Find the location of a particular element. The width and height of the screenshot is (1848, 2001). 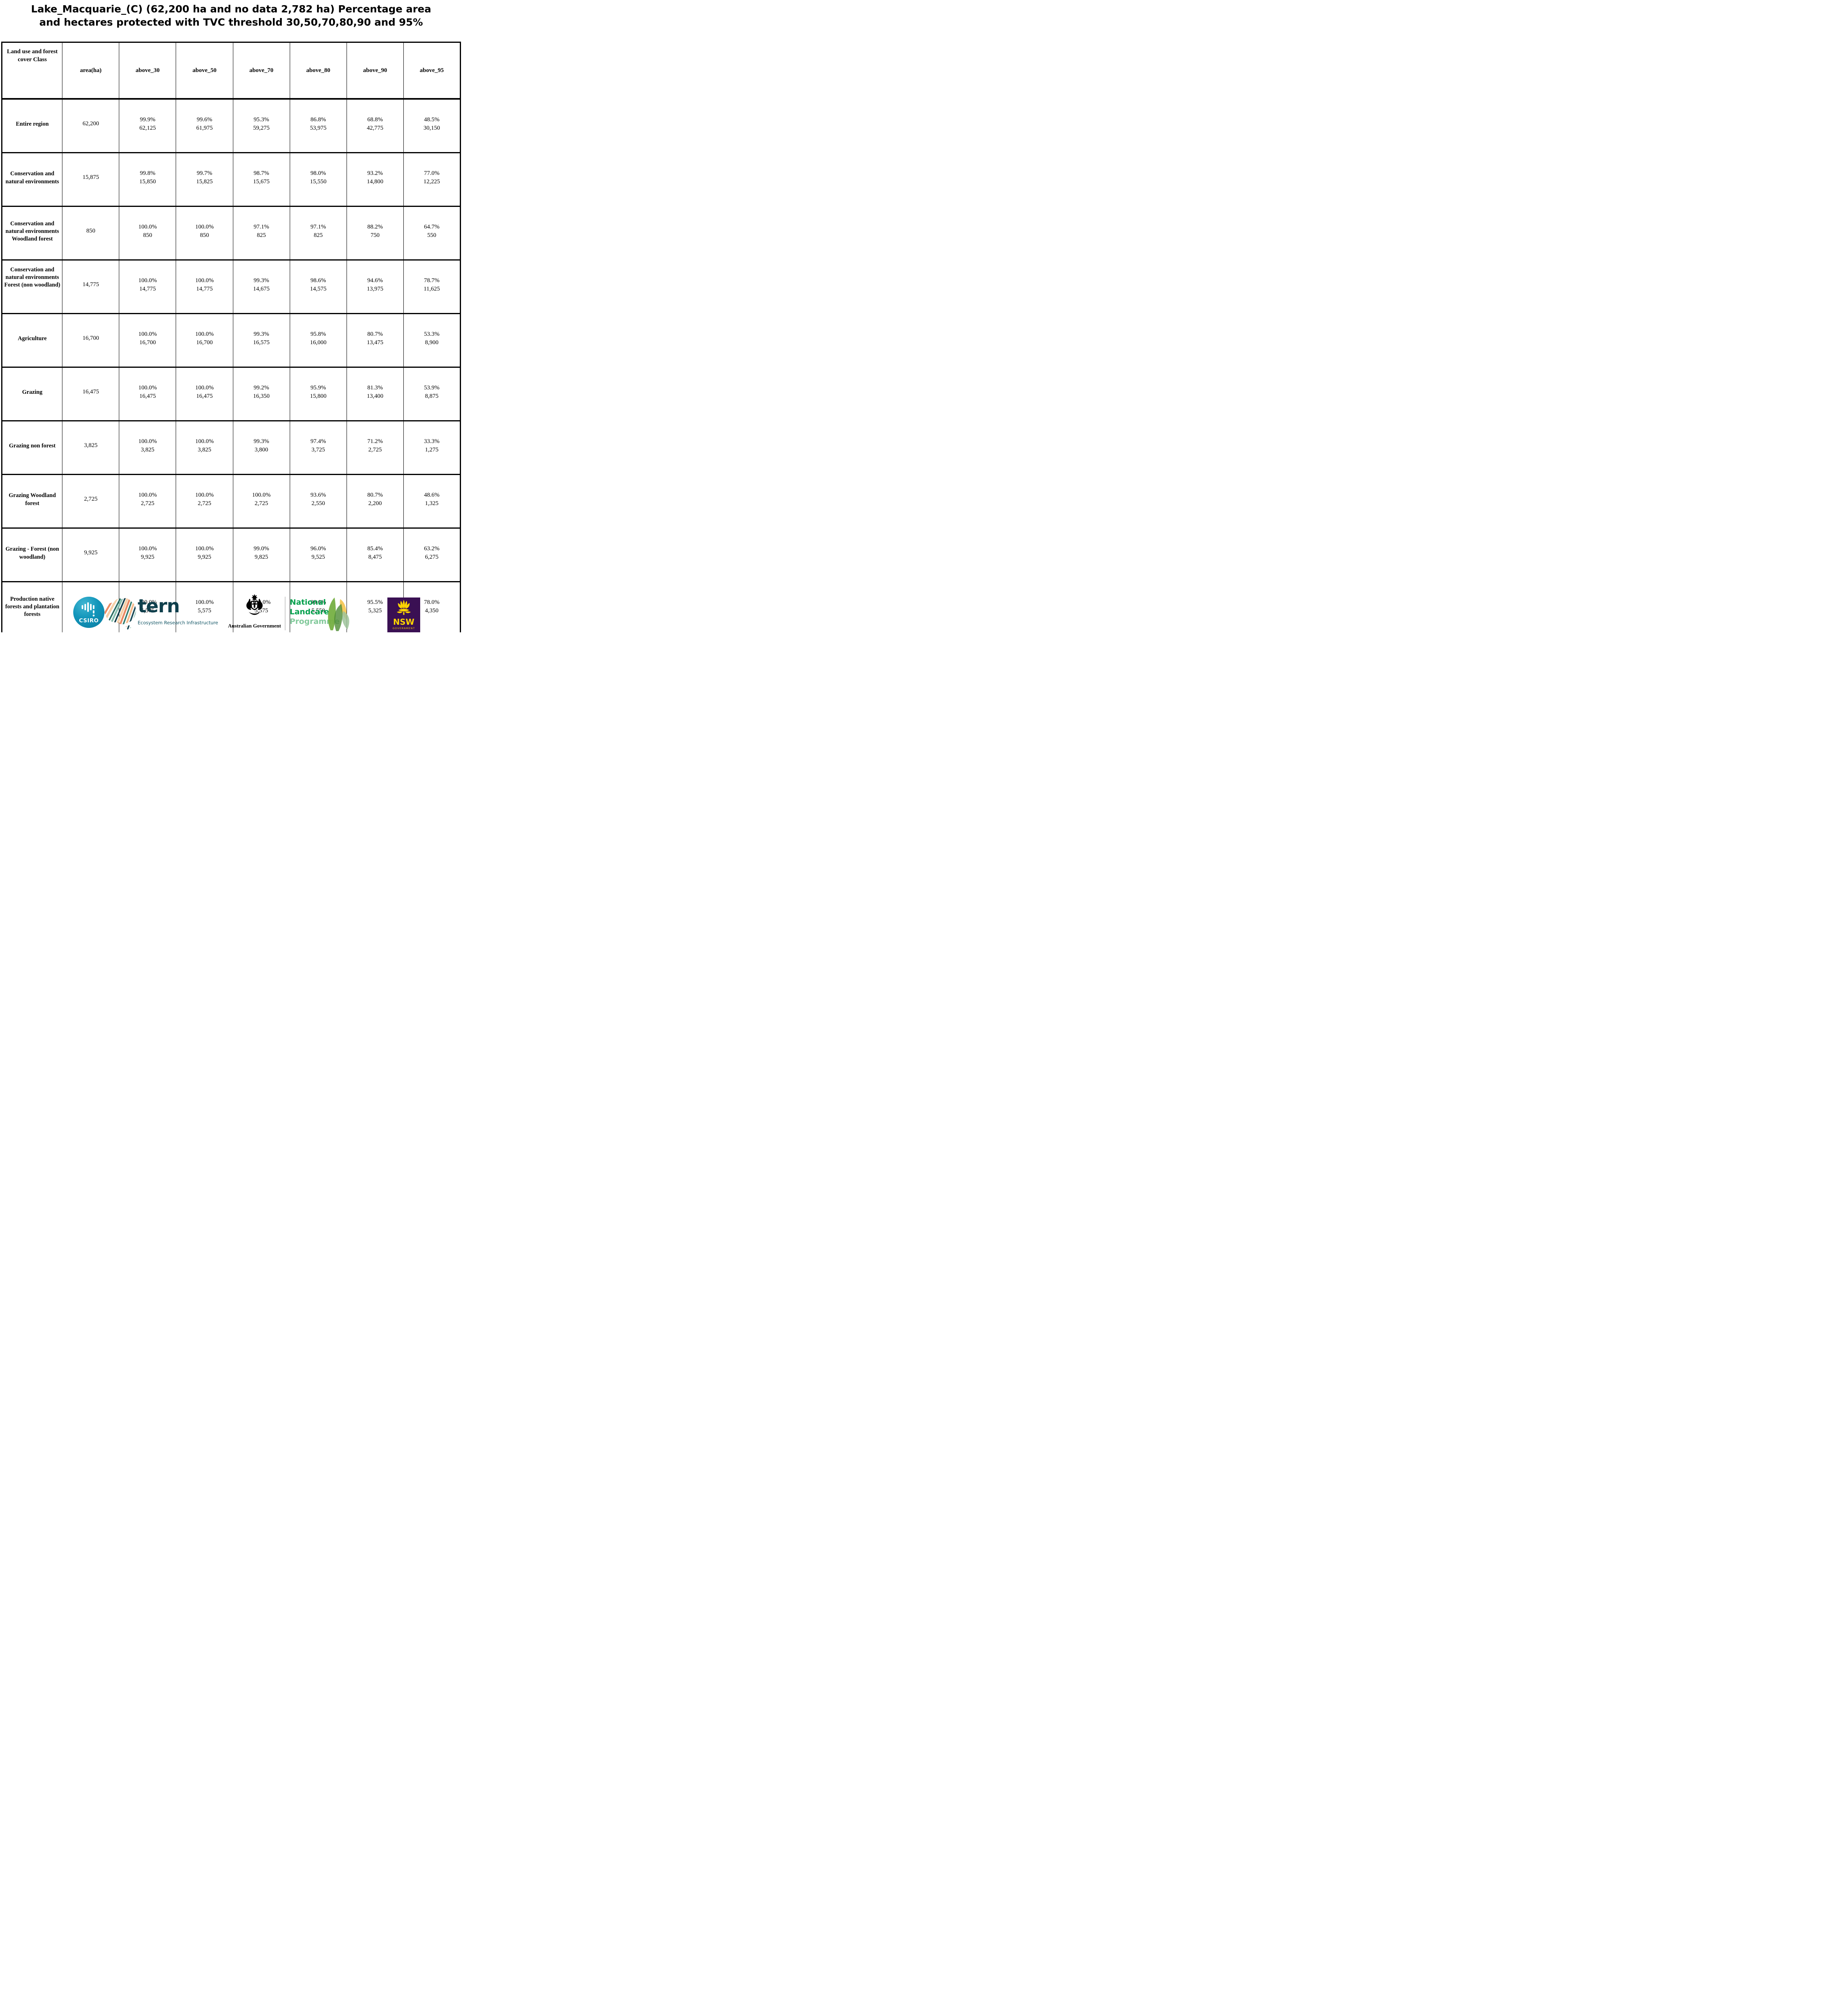

row-label-cell: Grazing is located at coordinates (32, 394).